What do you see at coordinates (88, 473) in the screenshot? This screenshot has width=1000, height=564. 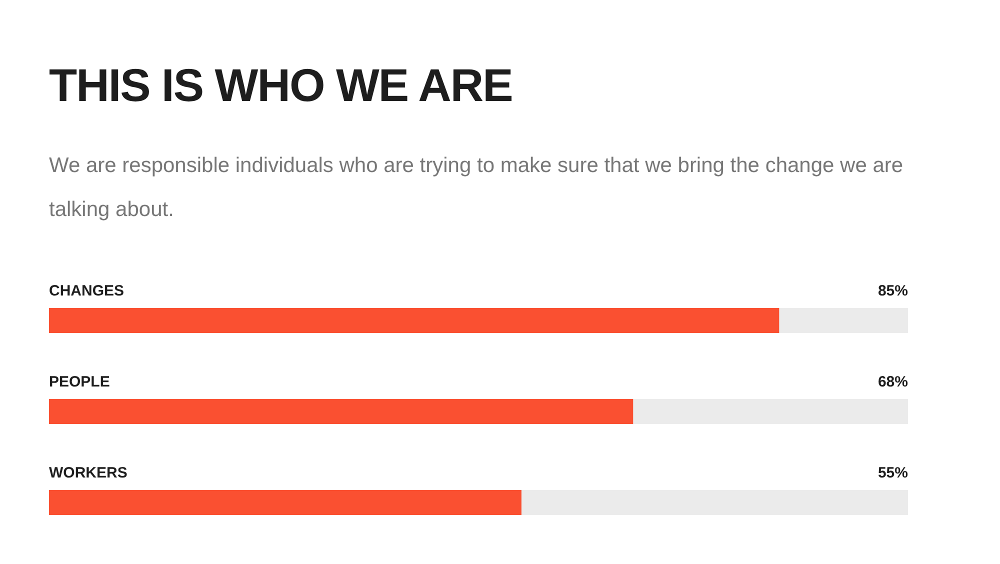 I see `y-tick-label: WORKERS` at bounding box center [88, 473].